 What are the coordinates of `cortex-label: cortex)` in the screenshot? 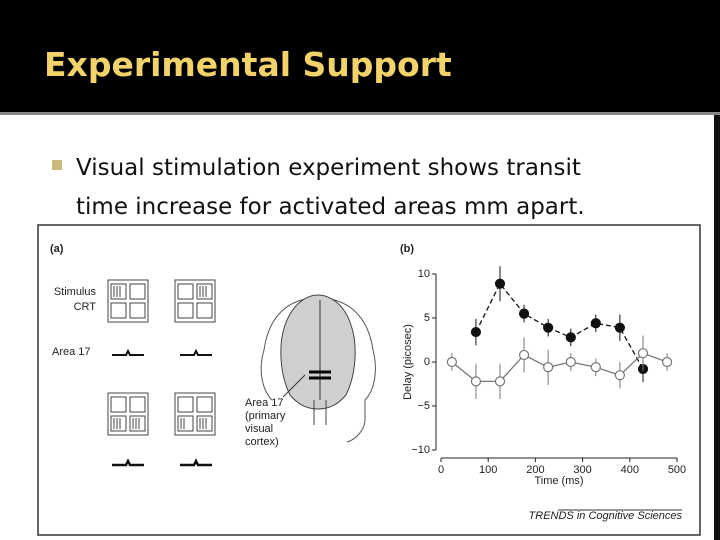 It's located at (262, 442).